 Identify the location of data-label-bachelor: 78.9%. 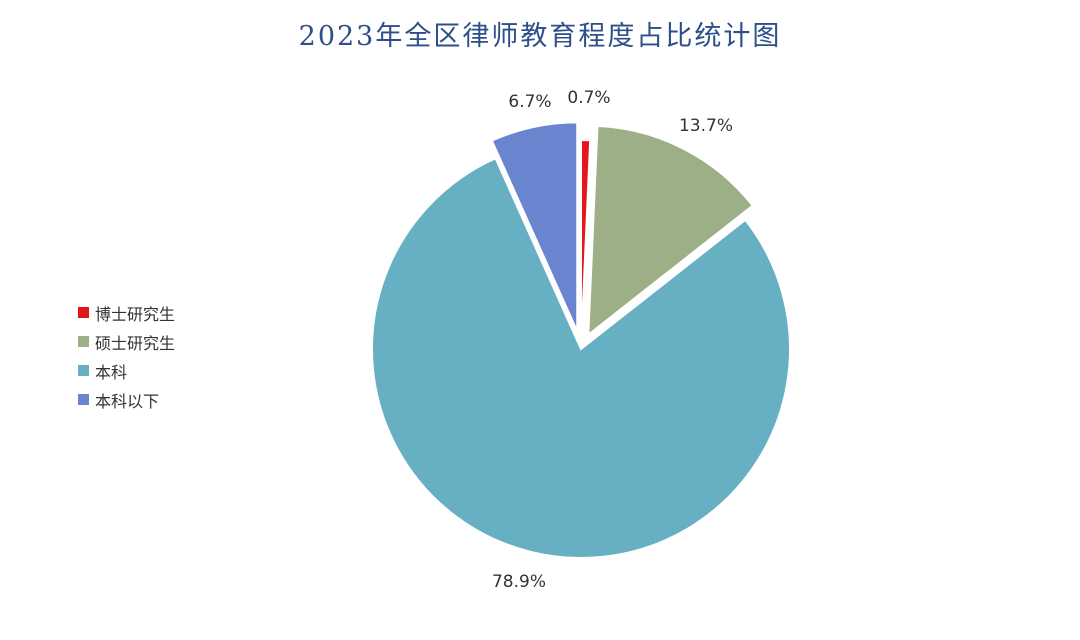
(519, 582).